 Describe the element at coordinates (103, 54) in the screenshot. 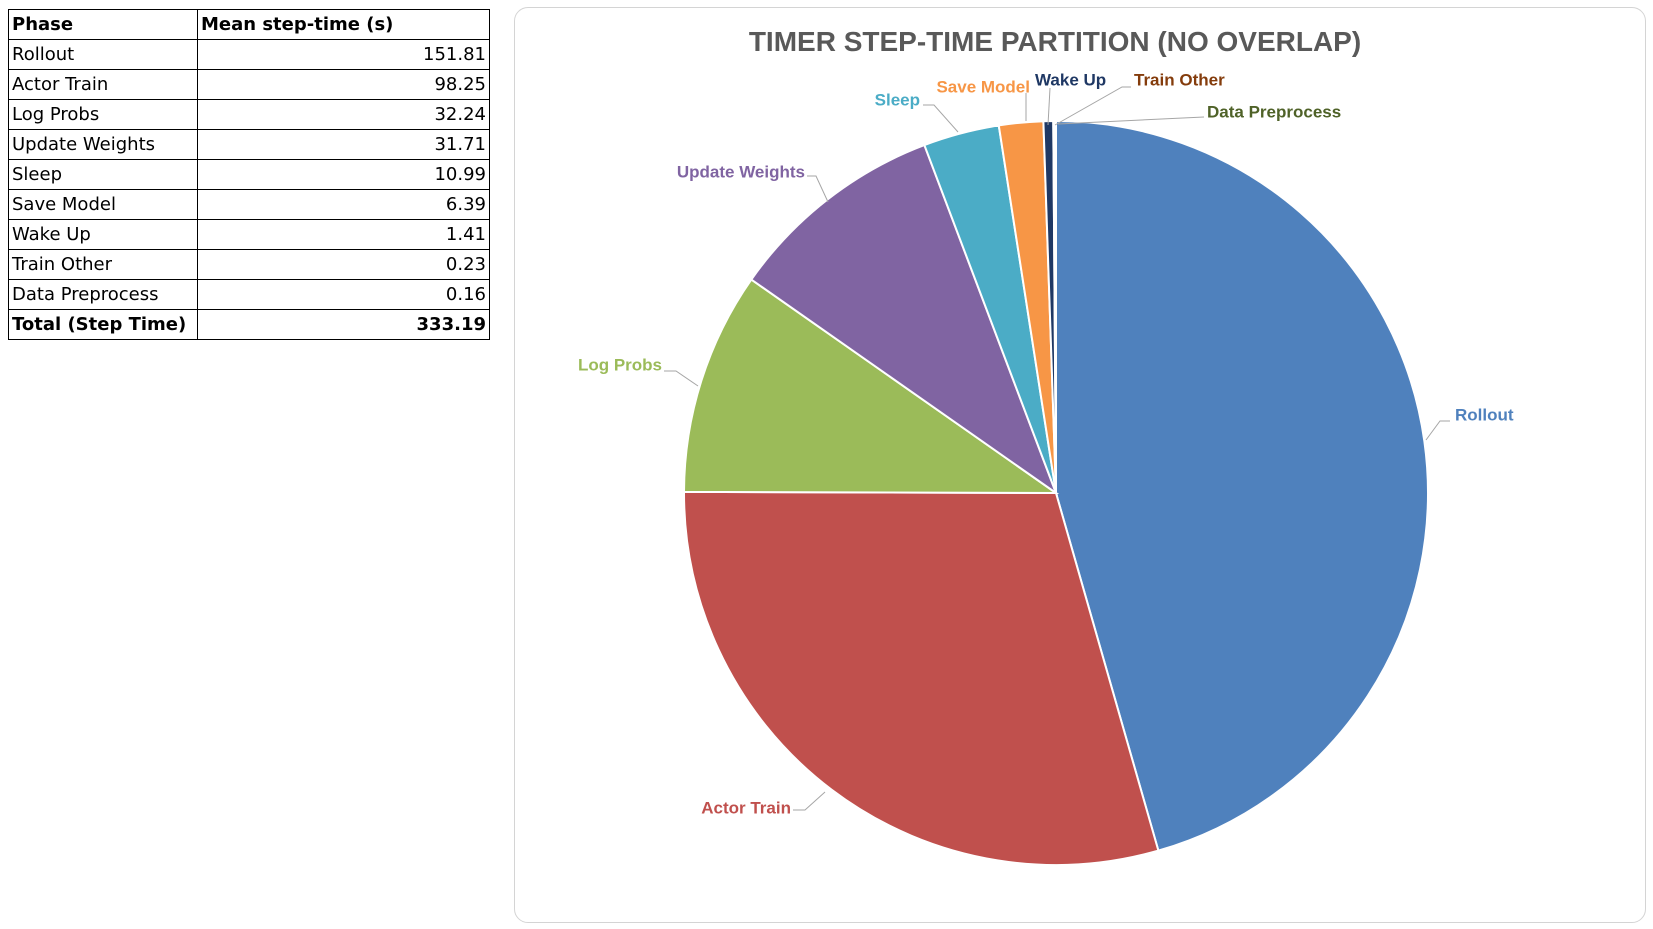

I see `phase-cell: Rollout` at that location.